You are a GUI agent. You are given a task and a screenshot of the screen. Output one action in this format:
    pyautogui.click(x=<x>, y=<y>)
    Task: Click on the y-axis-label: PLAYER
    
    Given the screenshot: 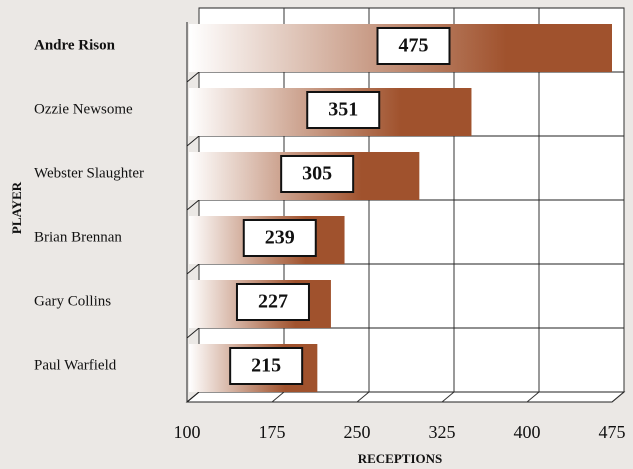 What is the action you would take?
    pyautogui.click(x=16, y=207)
    